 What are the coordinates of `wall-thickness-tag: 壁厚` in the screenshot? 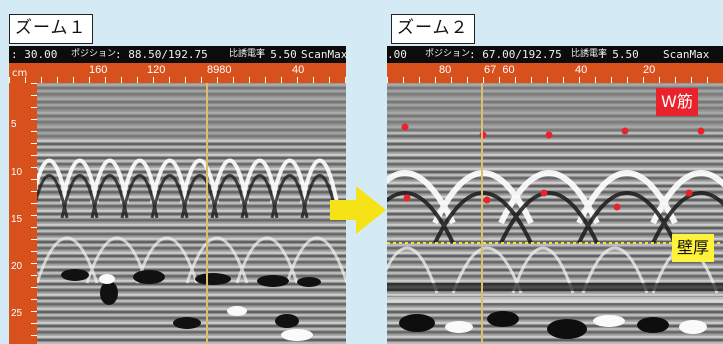 It's located at (693, 248).